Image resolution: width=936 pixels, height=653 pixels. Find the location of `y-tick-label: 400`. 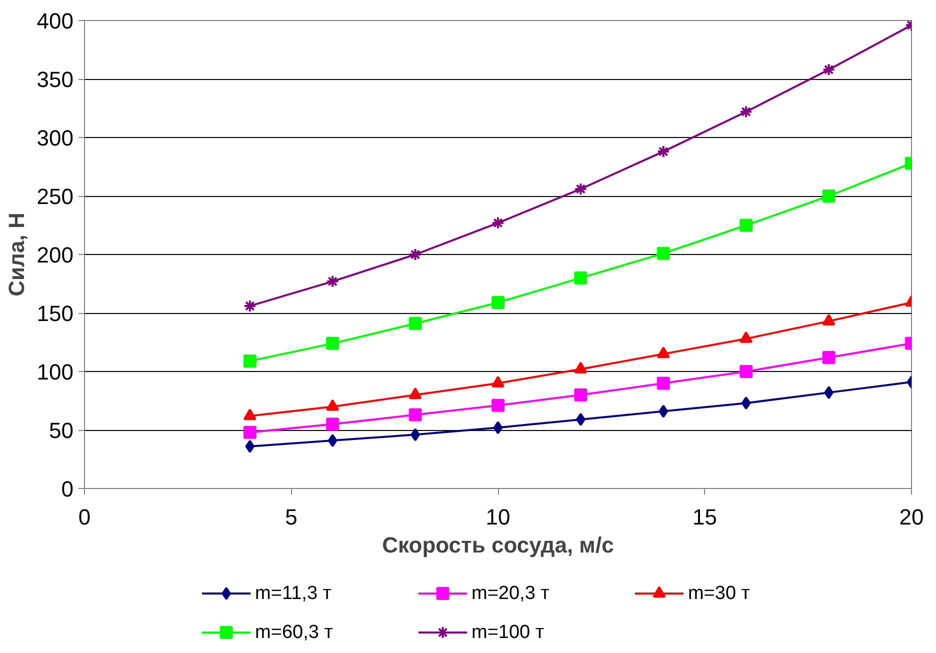

y-tick-label: 400 is located at coordinates (55, 21).